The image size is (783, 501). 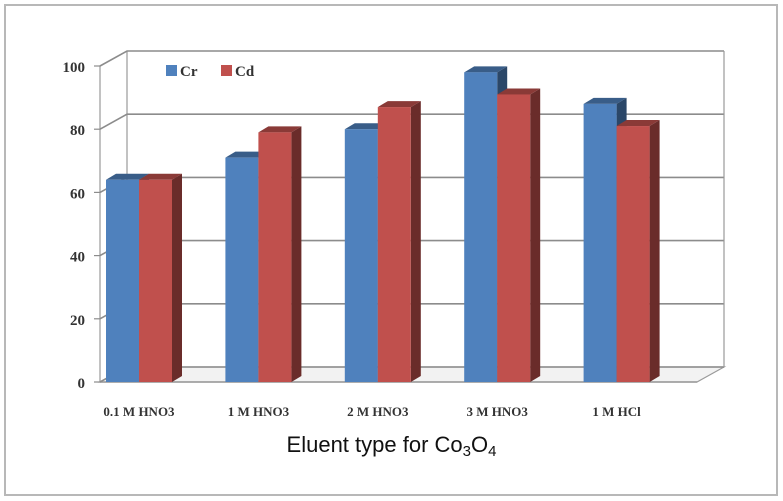 I want to click on y-tick-label: 0, so click(x=82, y=384).